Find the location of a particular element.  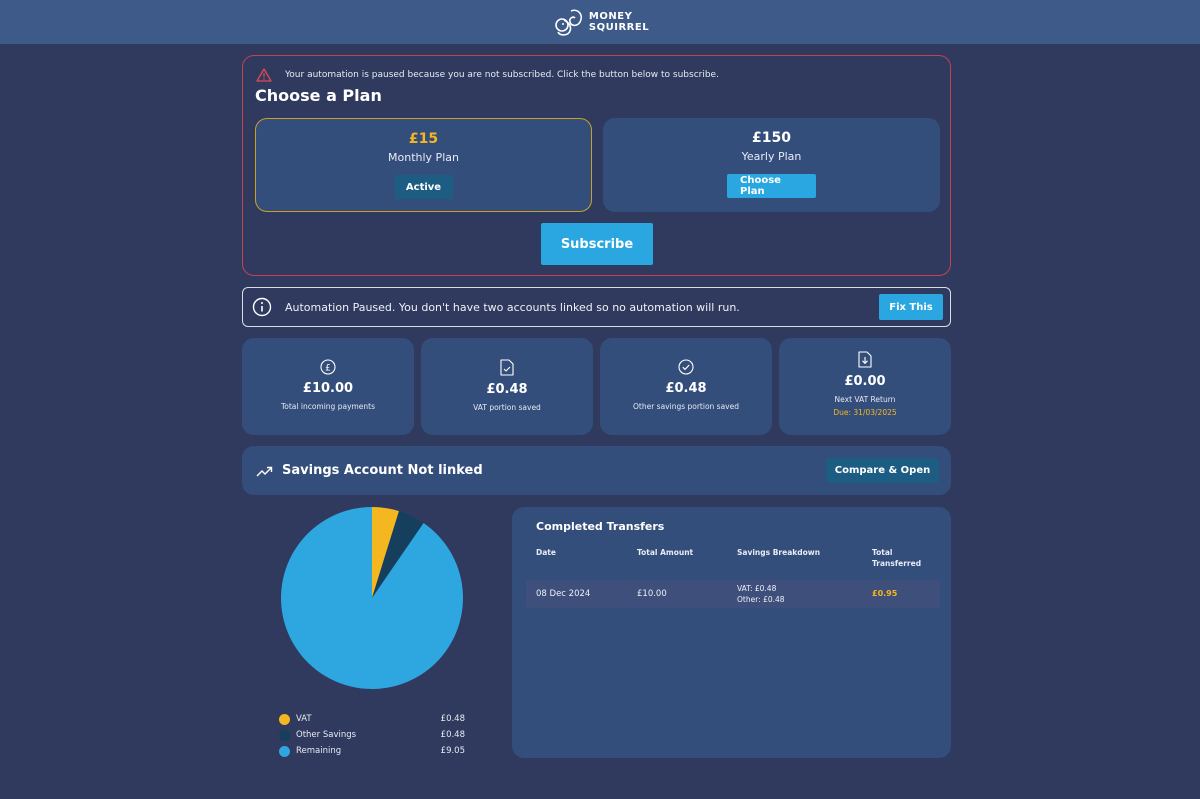

savings-breakdown-pie is located at coordinates (372, 598).